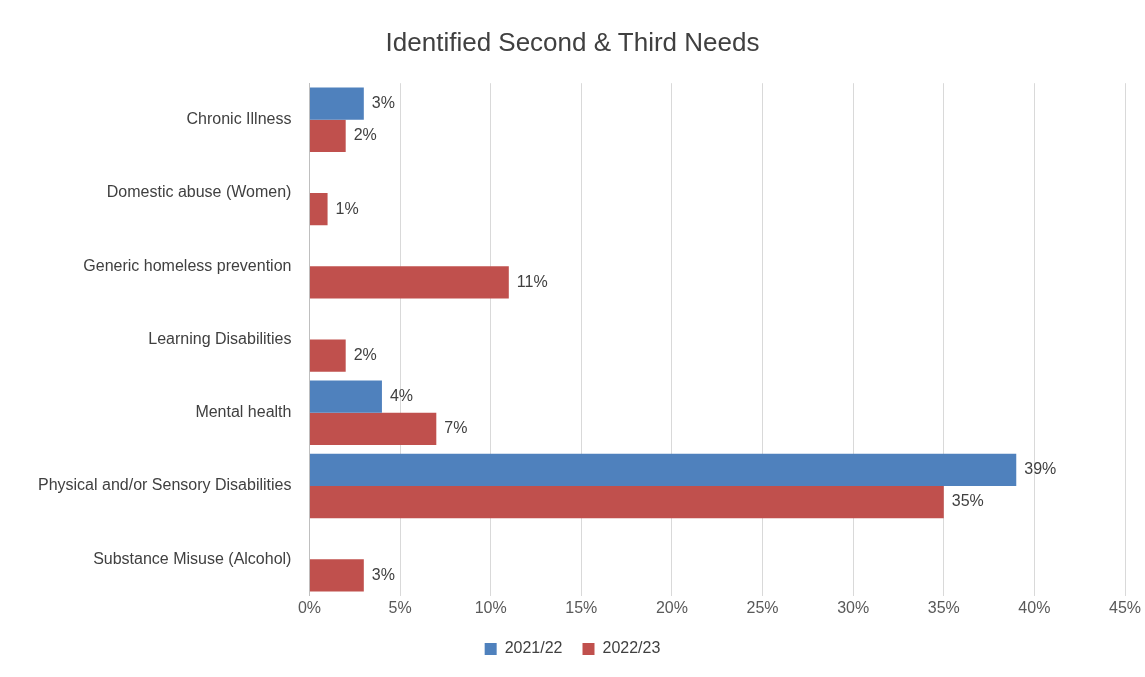  I want to click on x-tick-label: 0%, so click(309, 607).